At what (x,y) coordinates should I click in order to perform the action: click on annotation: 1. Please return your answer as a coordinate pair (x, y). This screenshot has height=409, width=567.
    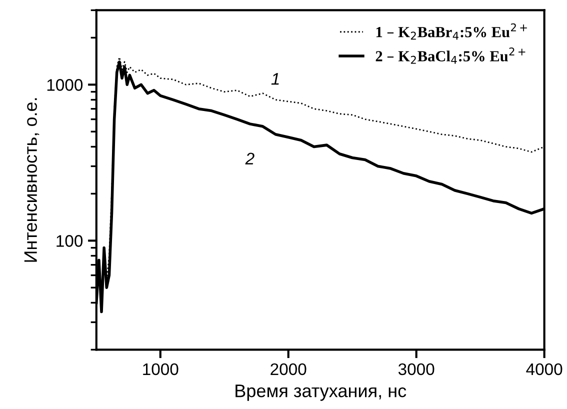
    Looking at the image, I should click on (275, 79).